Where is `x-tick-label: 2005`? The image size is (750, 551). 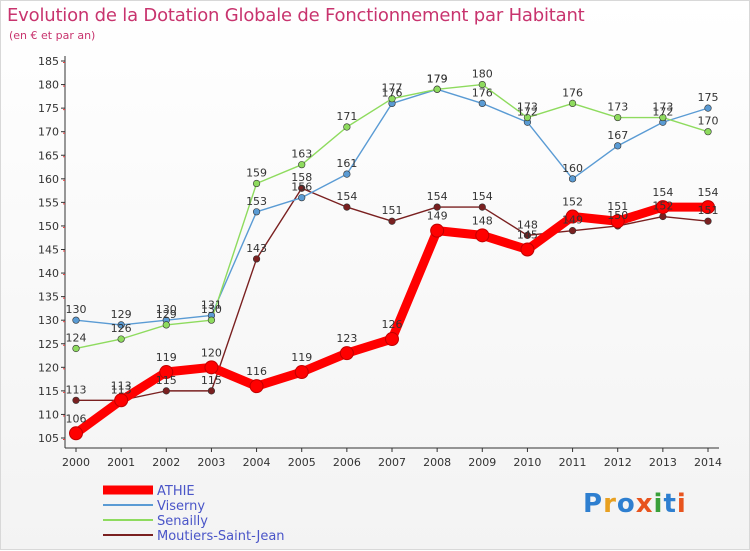
x-tick-label: 2005 is located at coordinates (302, 462).